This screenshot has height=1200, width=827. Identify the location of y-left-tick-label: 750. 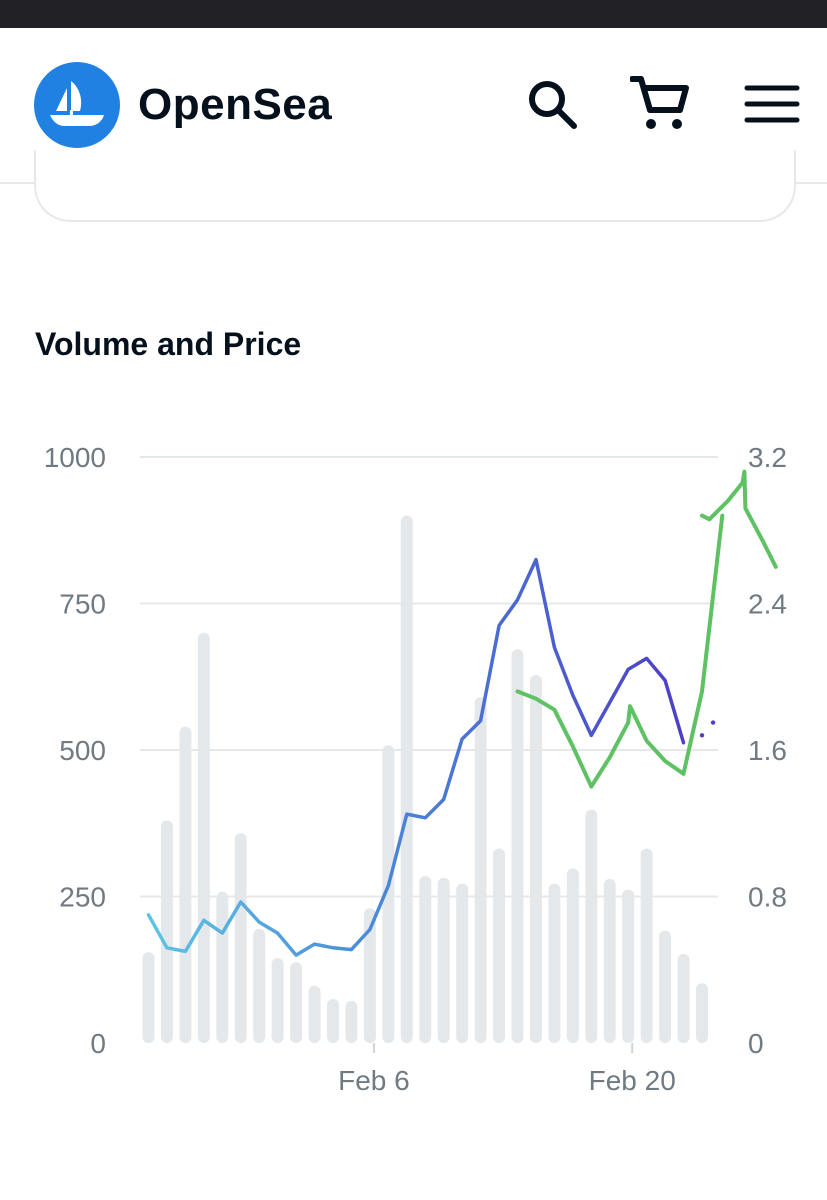
(82, 604).